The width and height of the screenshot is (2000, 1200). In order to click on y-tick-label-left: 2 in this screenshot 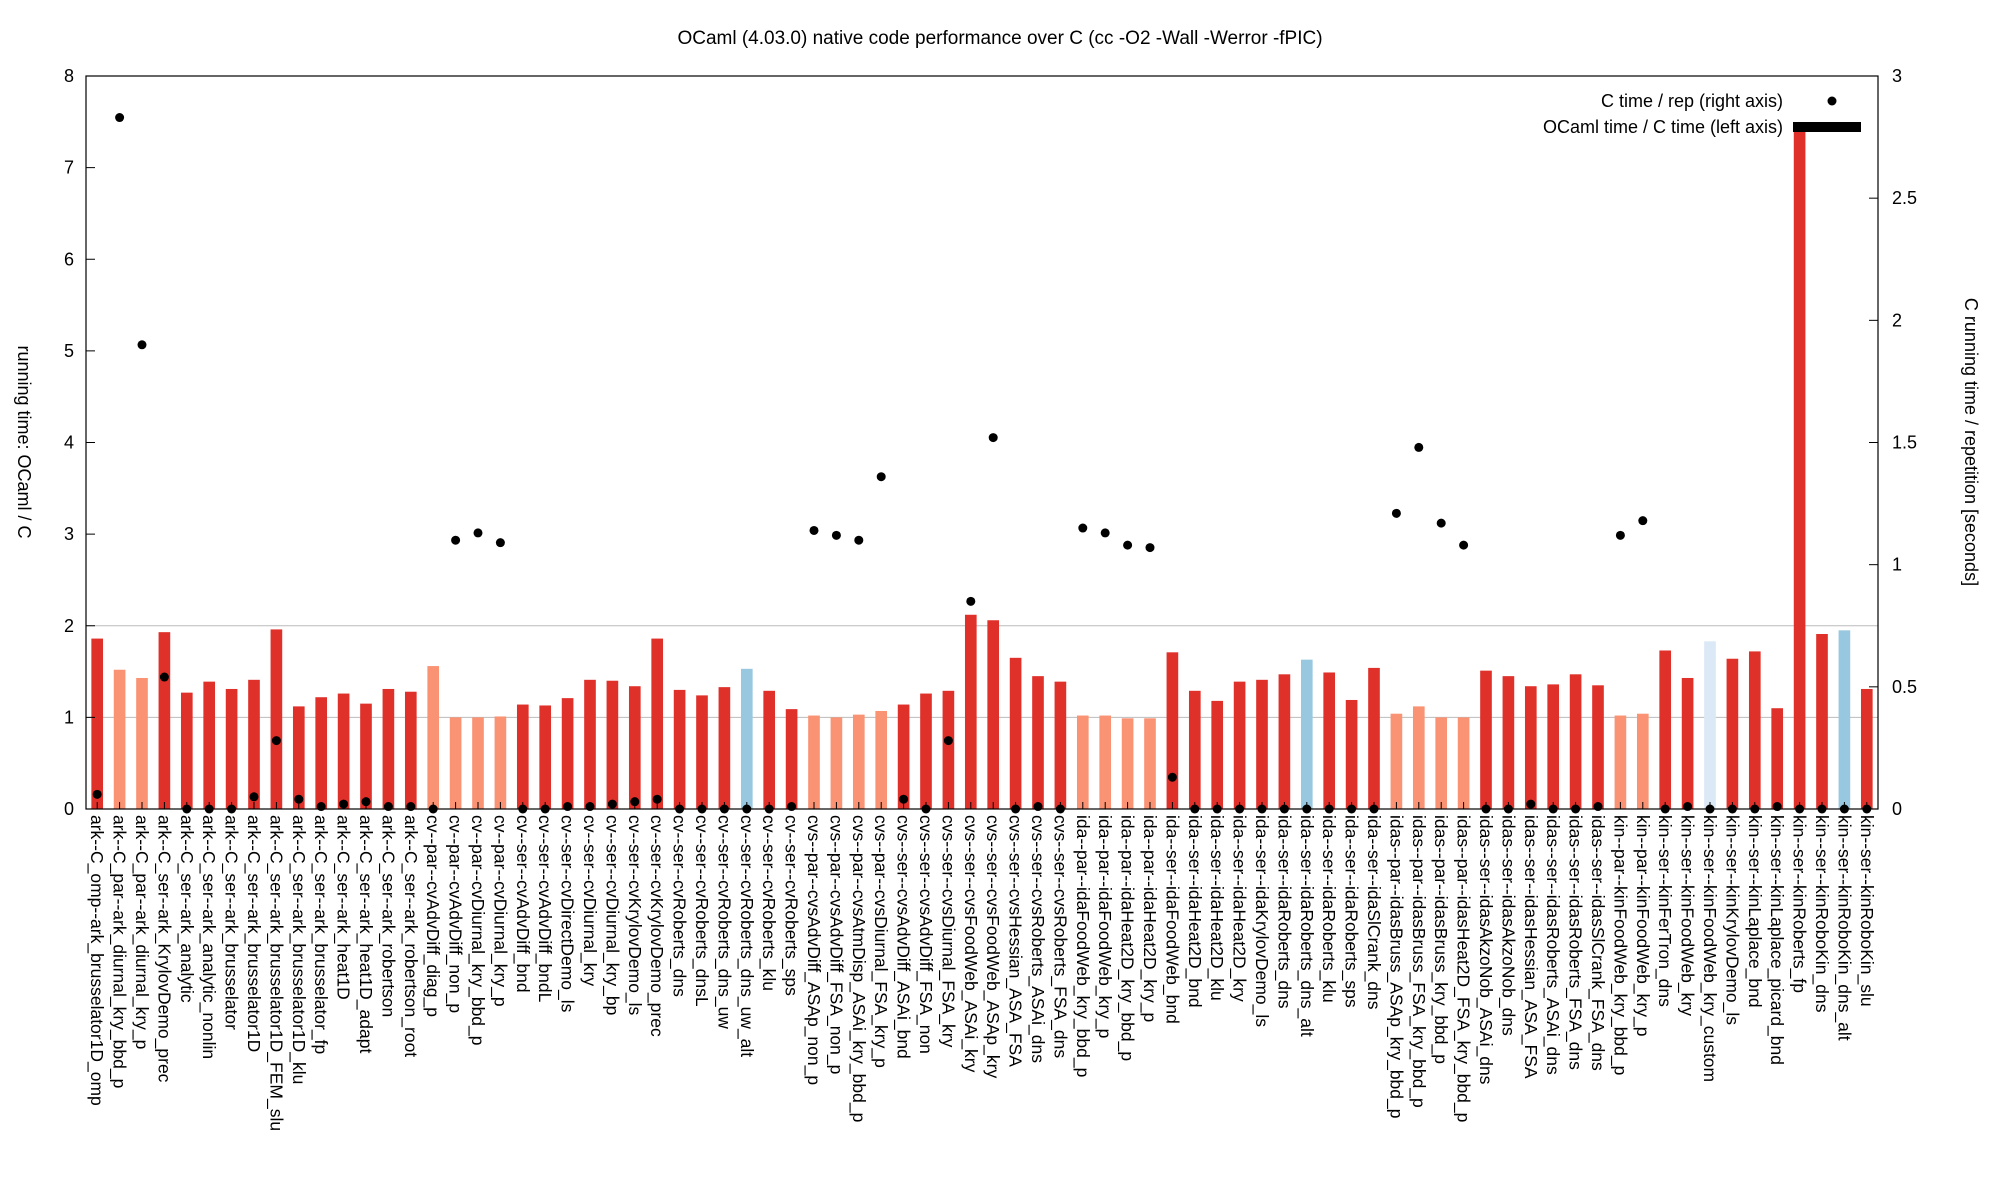, I will do `click(69, 626)`.